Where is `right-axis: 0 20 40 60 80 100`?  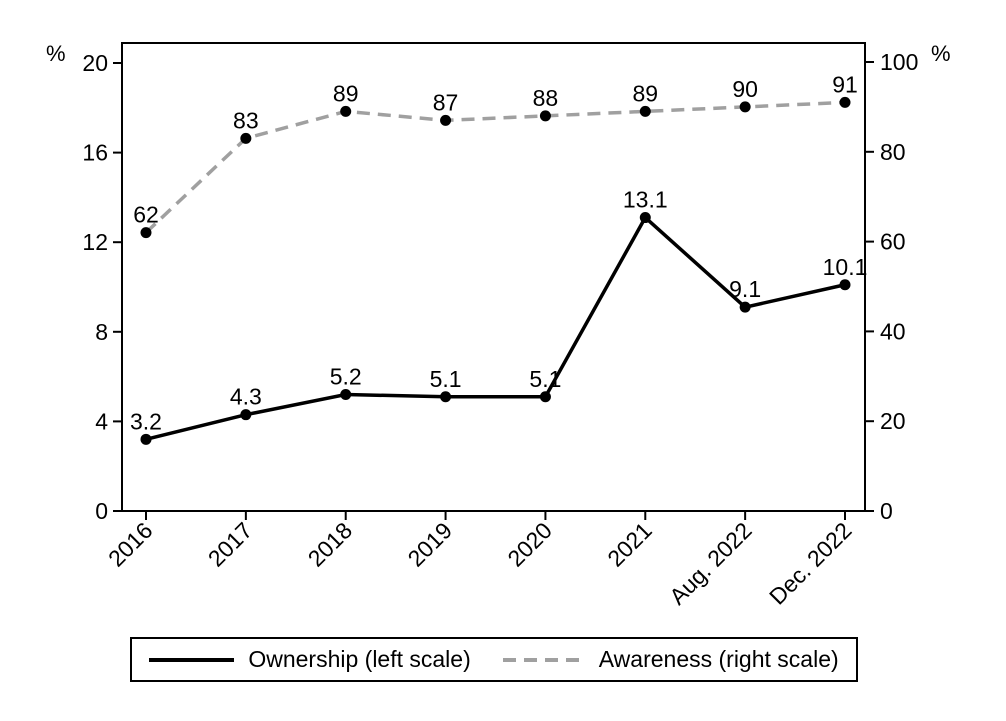
right-axis: 0 20 40 60 80 100 is located at coordinates (891, 286).